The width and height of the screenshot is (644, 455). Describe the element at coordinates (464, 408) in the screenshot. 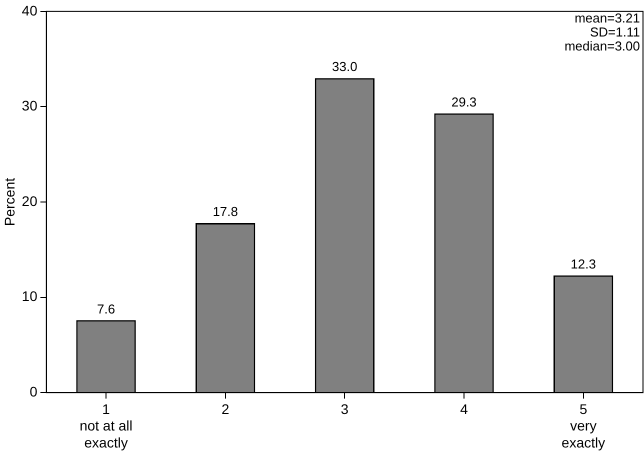

I see `x-tick-label: 4` at that location.